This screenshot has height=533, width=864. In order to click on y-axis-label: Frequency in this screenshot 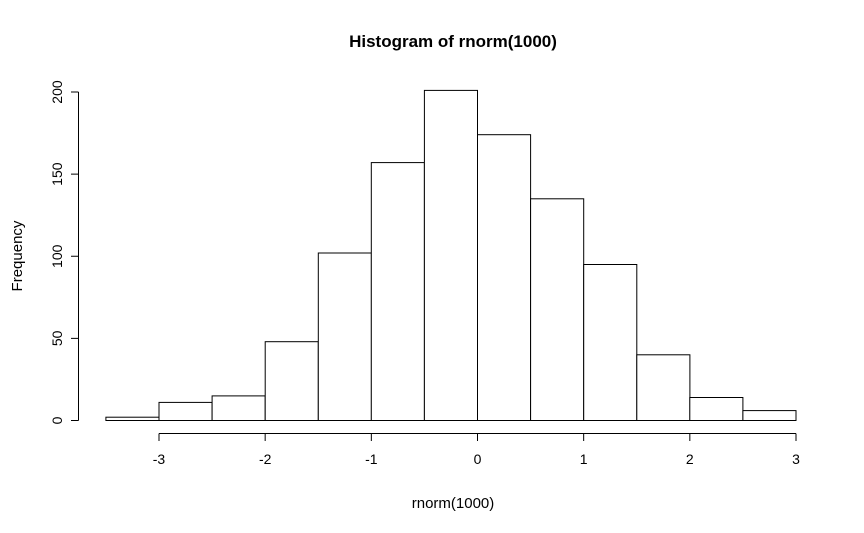, I will do `click(17, 255)`.